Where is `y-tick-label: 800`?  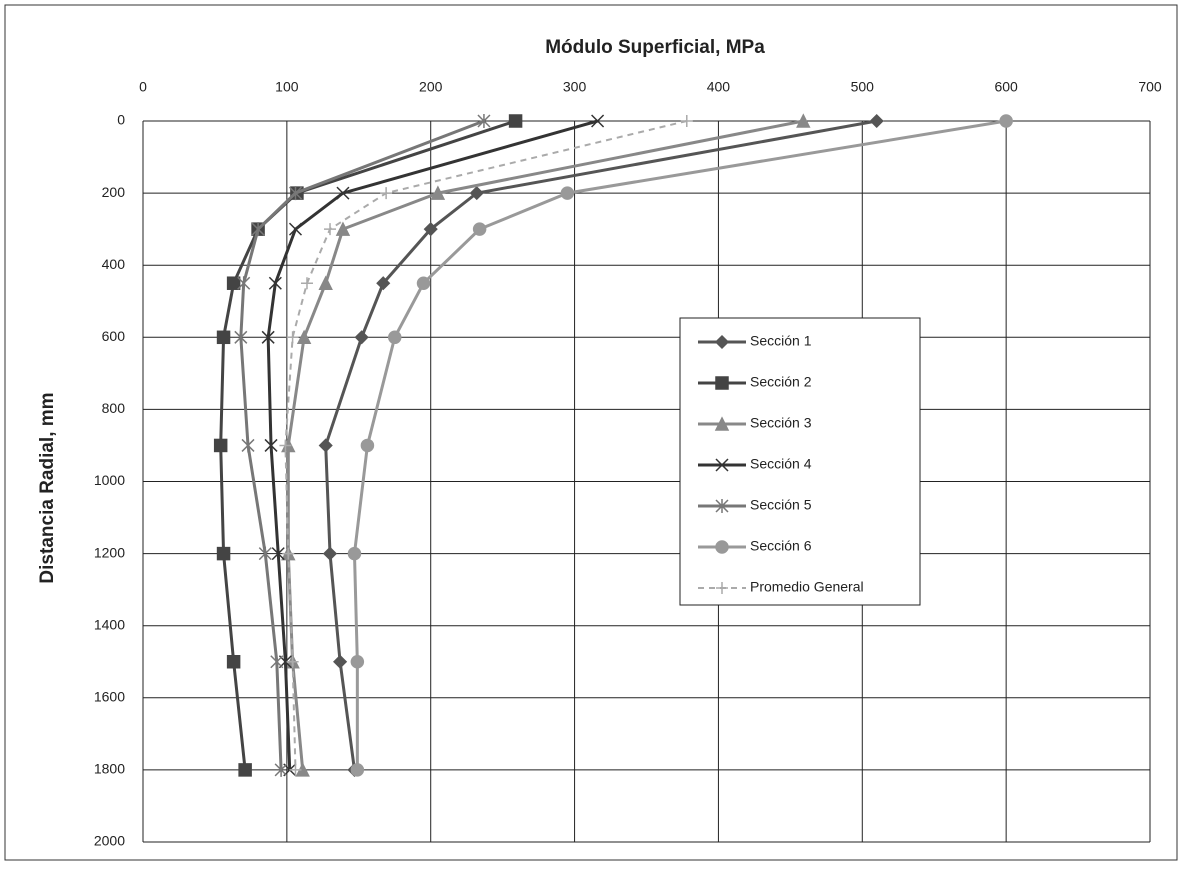
y-tick-label: 800 is located at coordinates (114, 408).